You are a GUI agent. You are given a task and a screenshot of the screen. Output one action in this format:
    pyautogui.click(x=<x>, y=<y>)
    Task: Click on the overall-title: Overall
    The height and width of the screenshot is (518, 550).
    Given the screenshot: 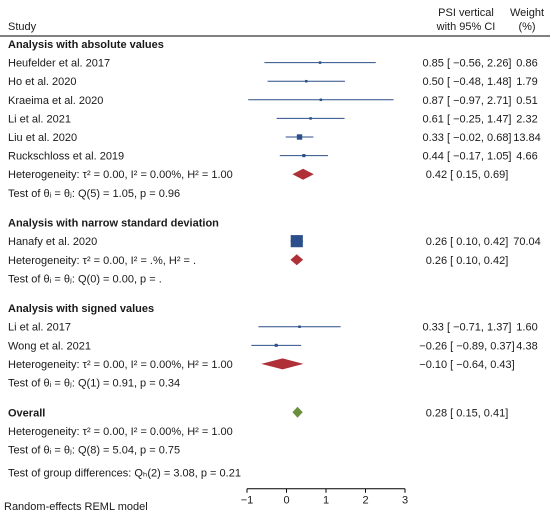 What is the action you would take?
    pyautogui.click(x=26, y=413)
    